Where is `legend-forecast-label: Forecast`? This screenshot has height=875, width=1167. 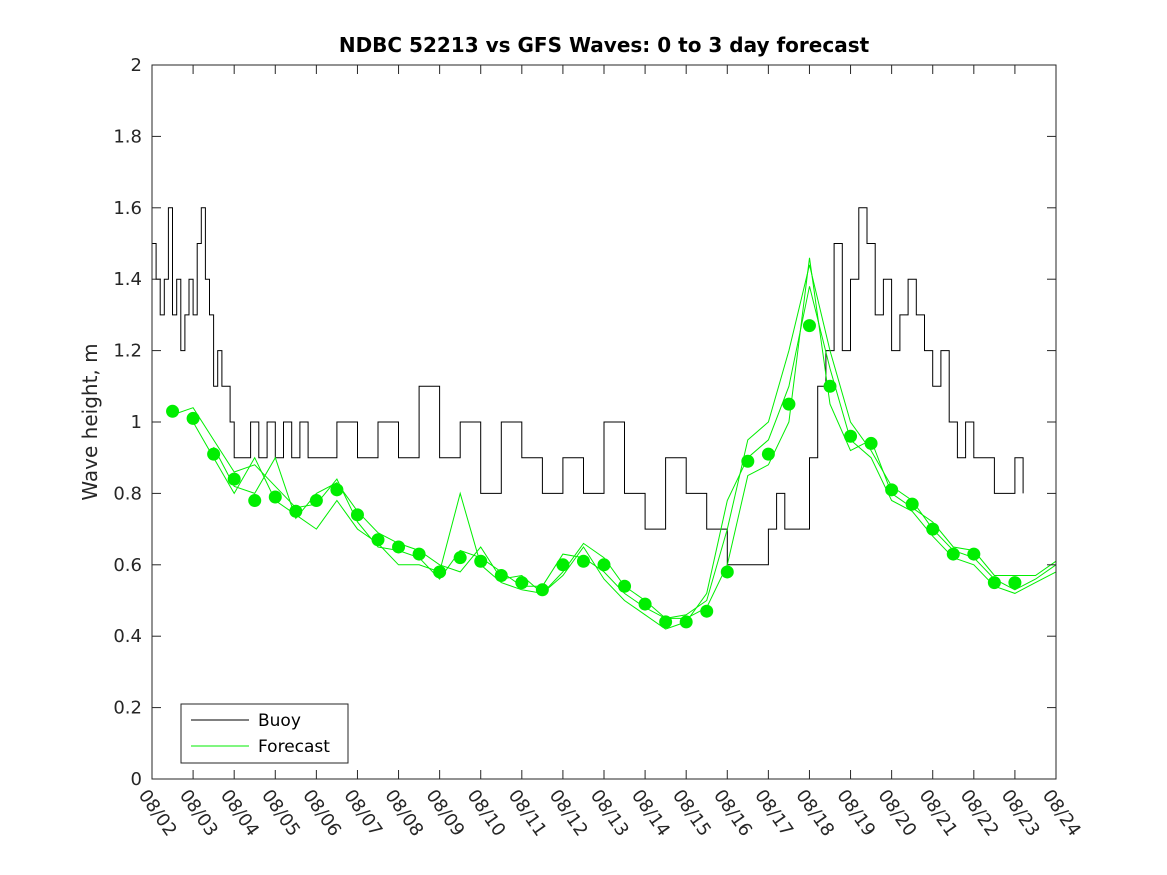 legend-forecast-label: Forecast is located at coordinates (294, 747).